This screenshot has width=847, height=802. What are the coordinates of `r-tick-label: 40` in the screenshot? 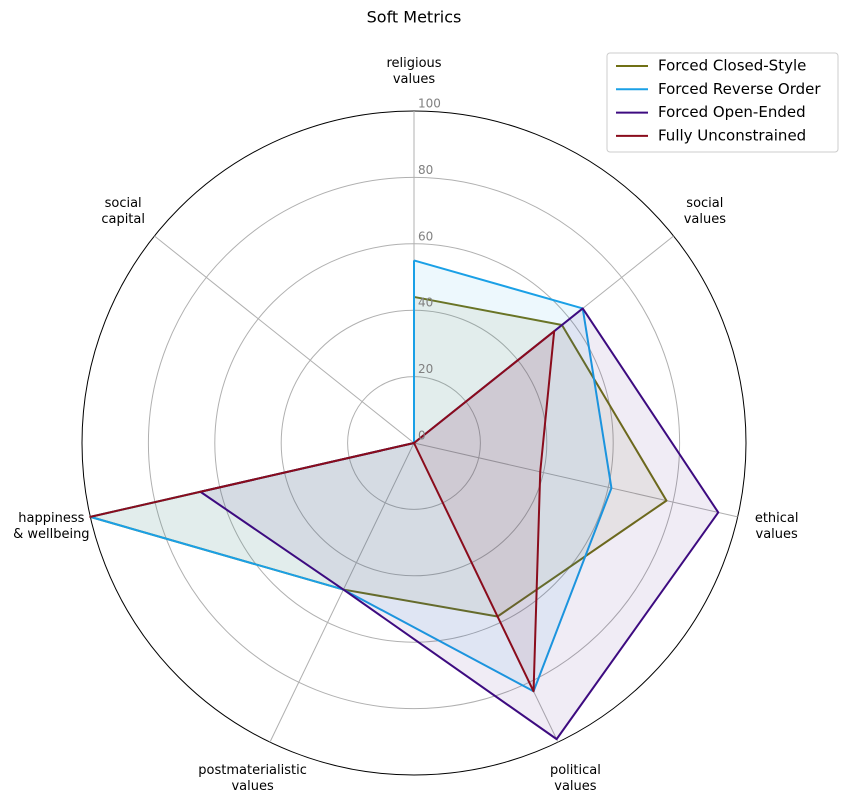 It's located at (425, 303).